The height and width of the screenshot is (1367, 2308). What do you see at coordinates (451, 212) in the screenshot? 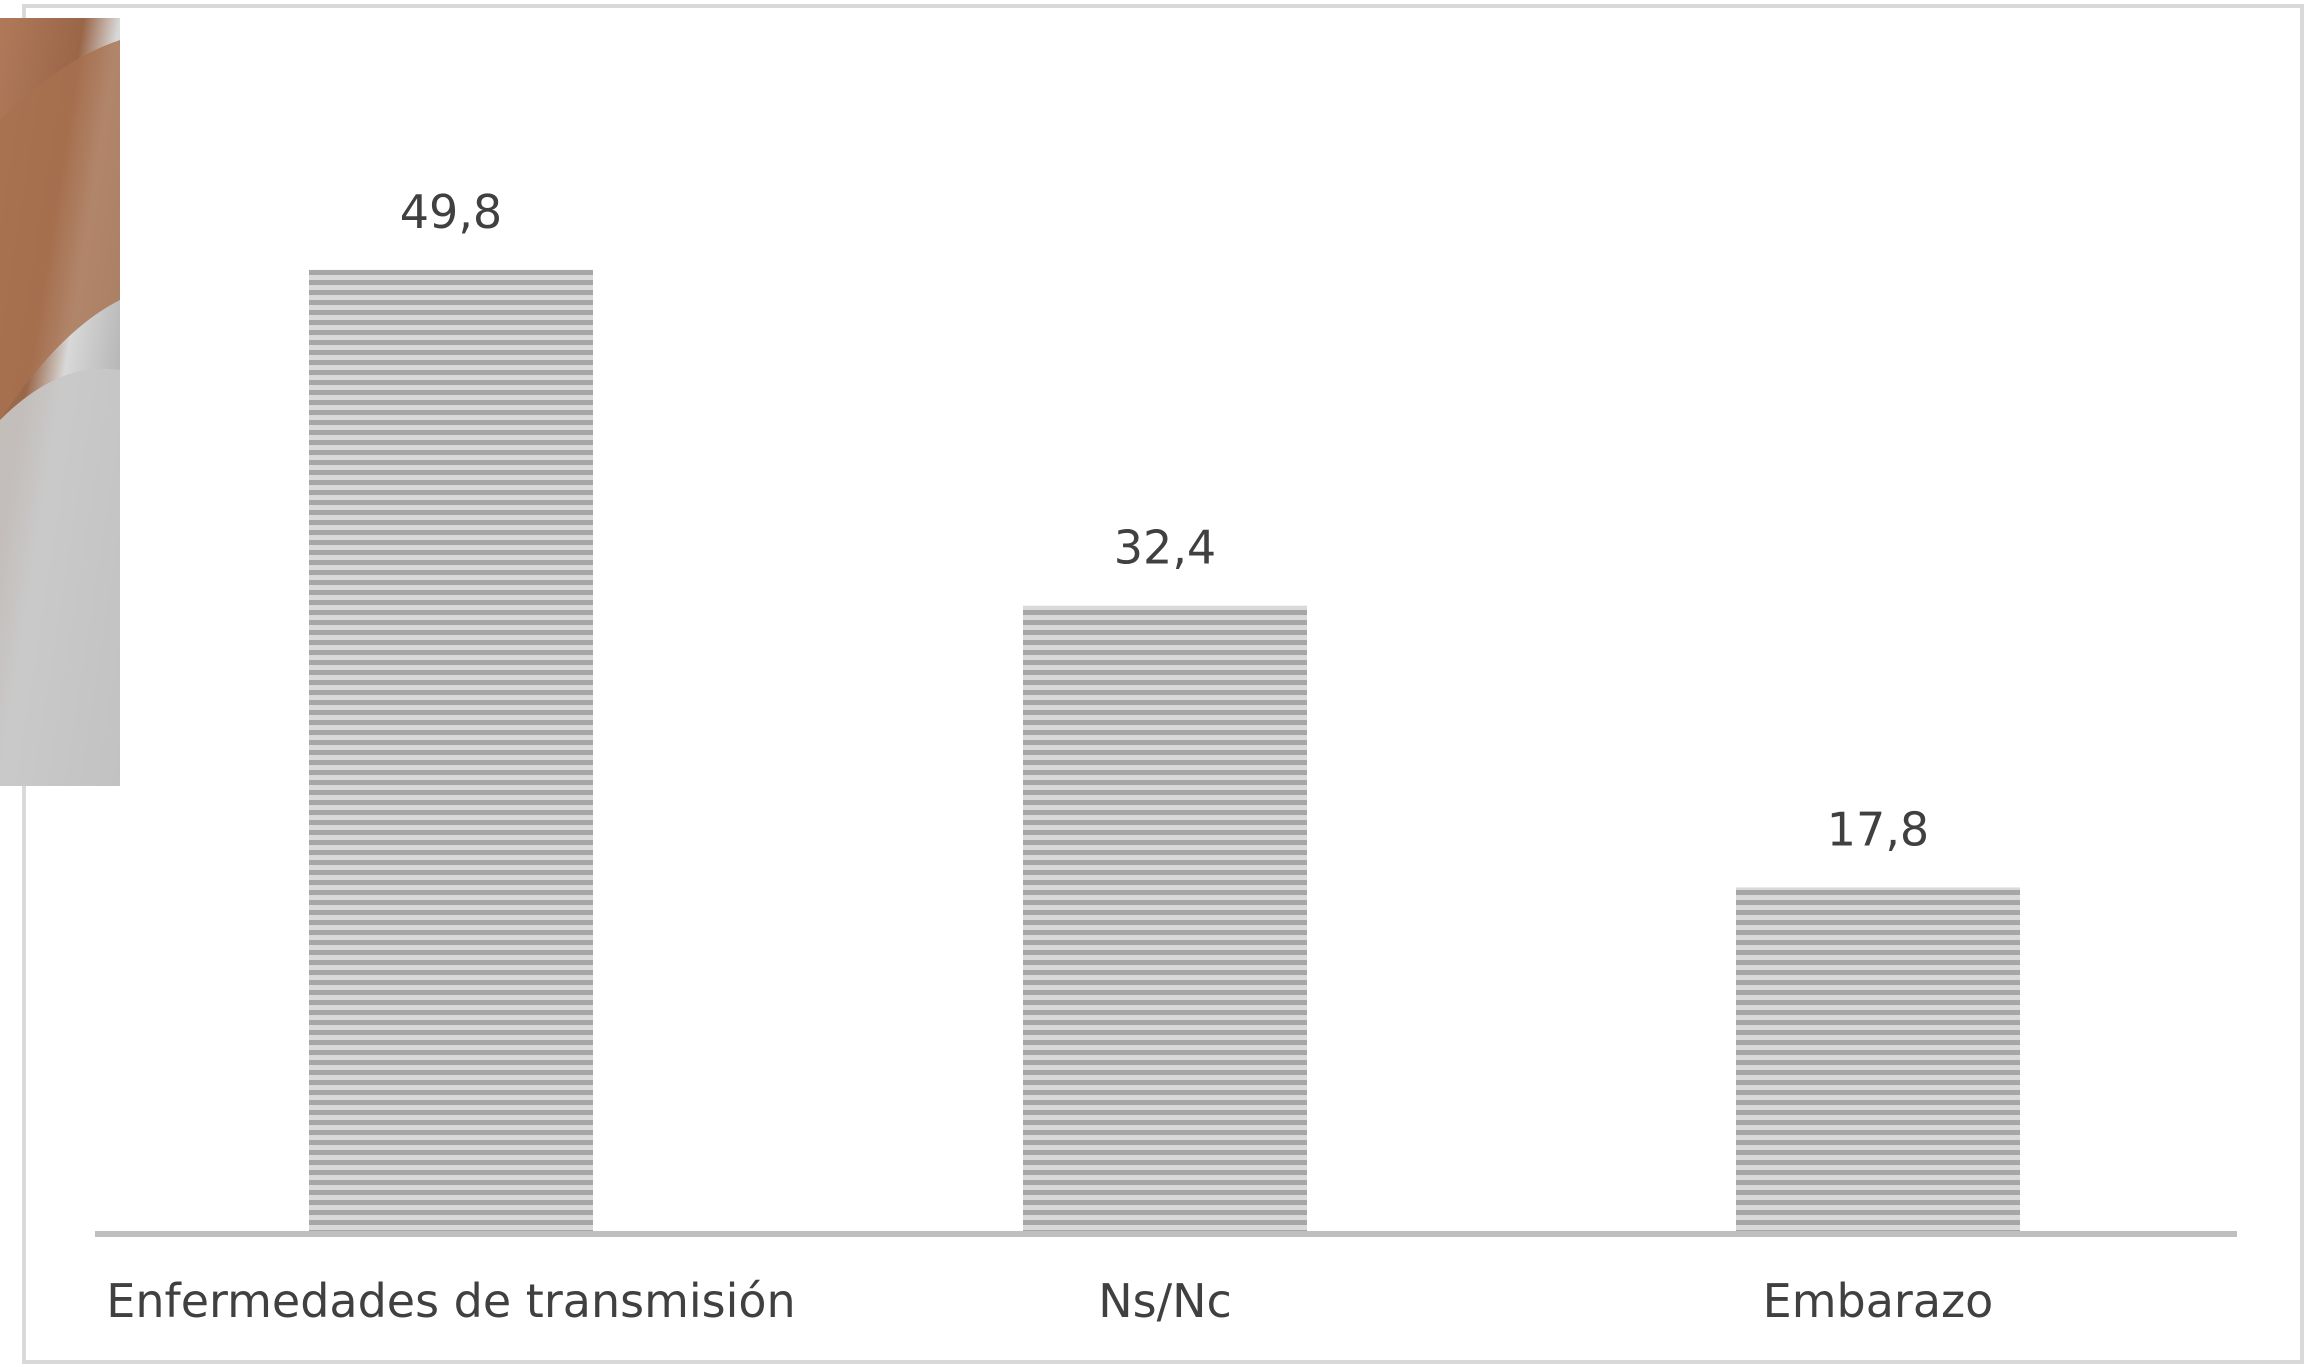
I see `value-label-1: 49,8` at bounding box center [451, 212].